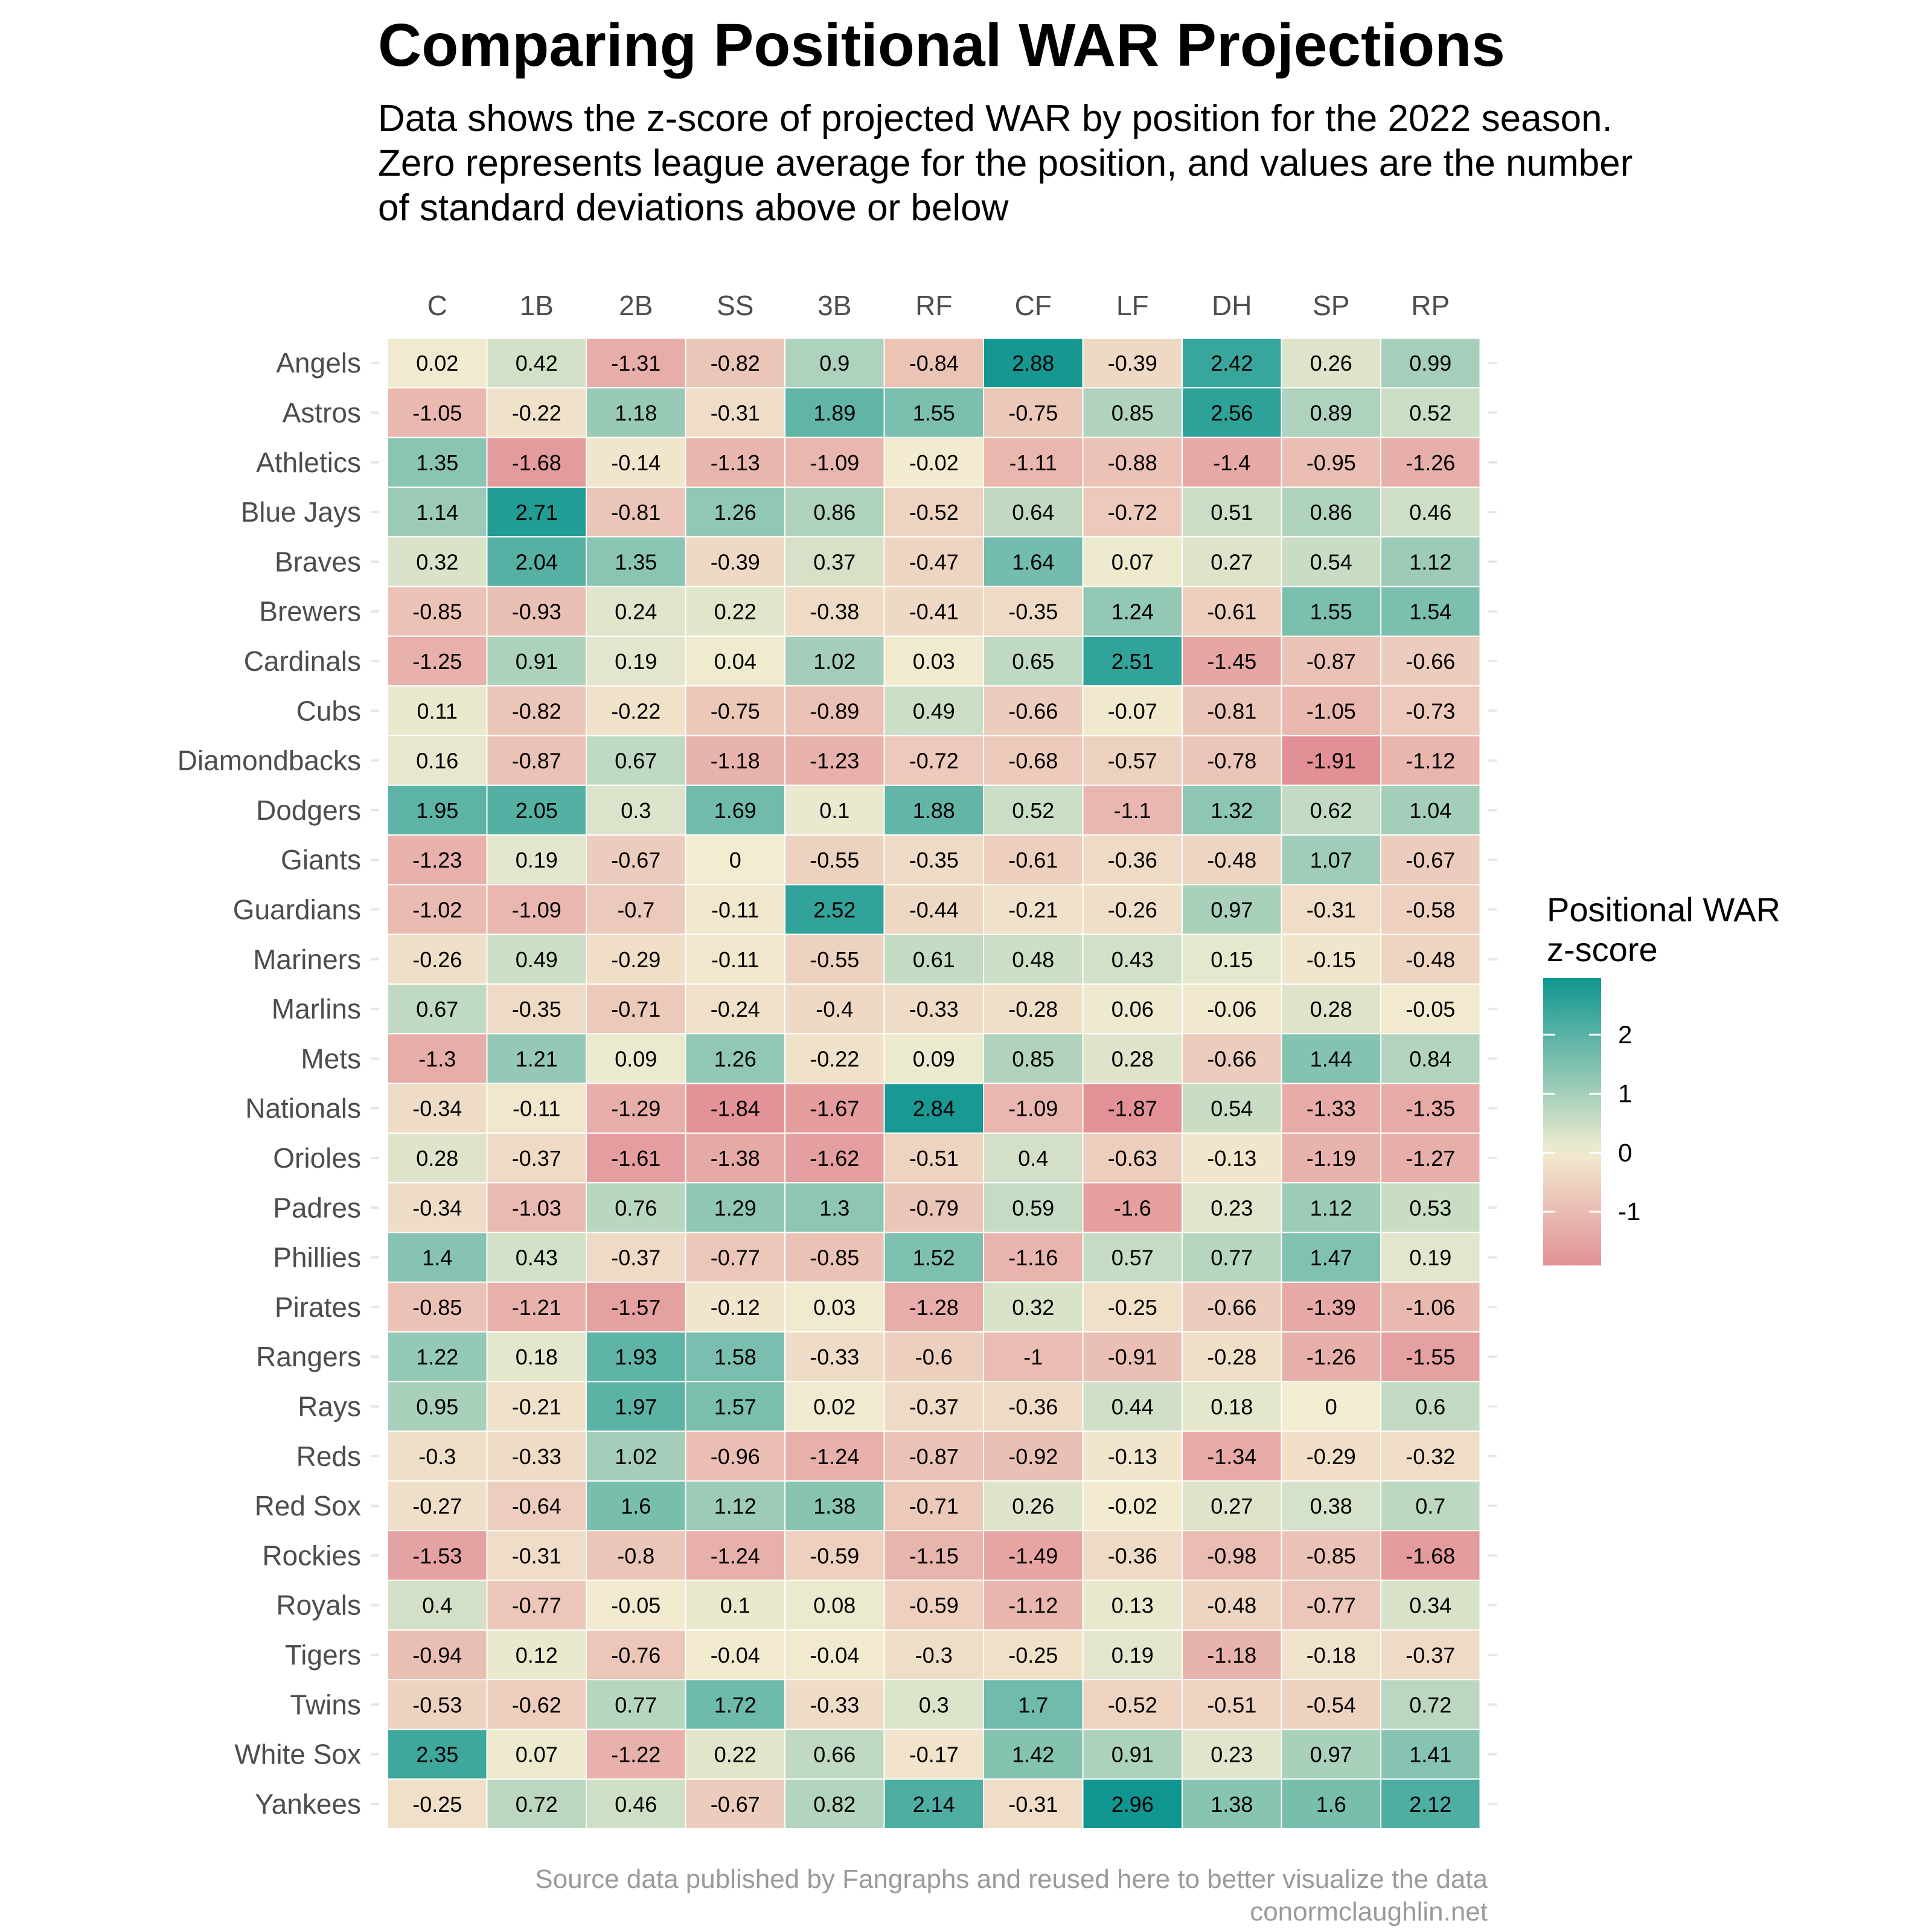 The image size is (1932, 1932). Describe the element at coordinates (1231, 1158) in the screenshot. I see `cell-value-label: -0.13` at that location.